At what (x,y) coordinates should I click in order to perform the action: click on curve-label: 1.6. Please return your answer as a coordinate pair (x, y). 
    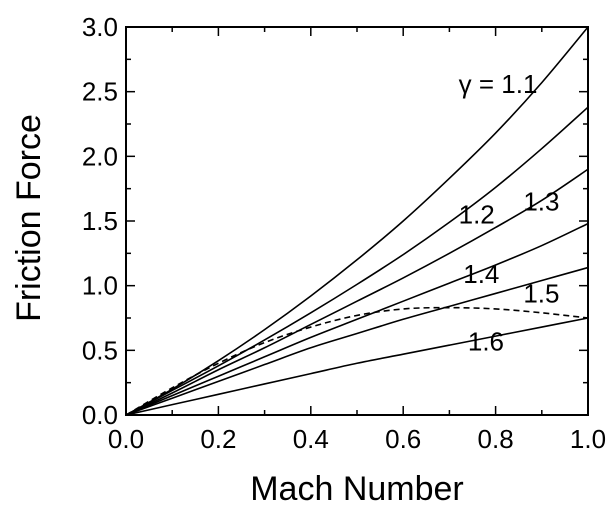
    Looking at the image, I should click on (486, 341).